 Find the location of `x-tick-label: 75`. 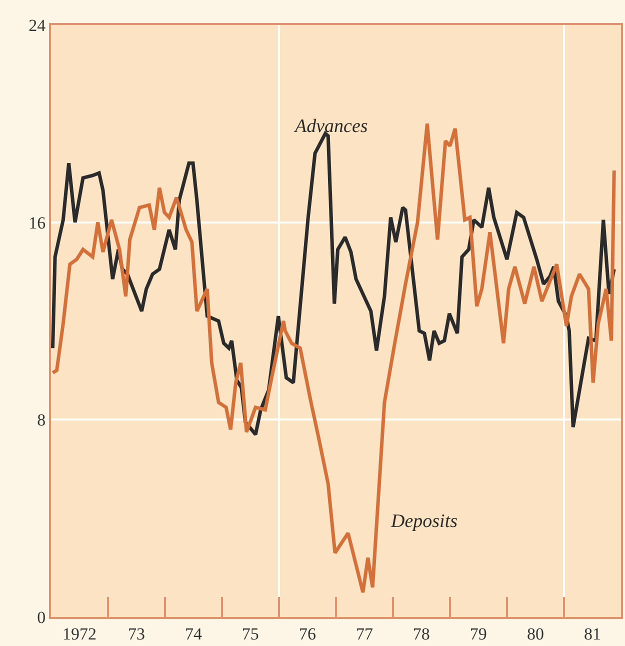

x-tick-label: 75 is located at coordinates (250, 634).